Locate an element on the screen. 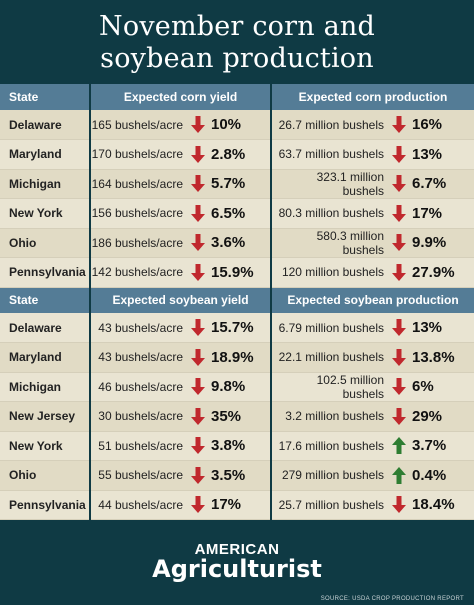  value-text: 323.1 million bushels is located at coordinates (350, 183).